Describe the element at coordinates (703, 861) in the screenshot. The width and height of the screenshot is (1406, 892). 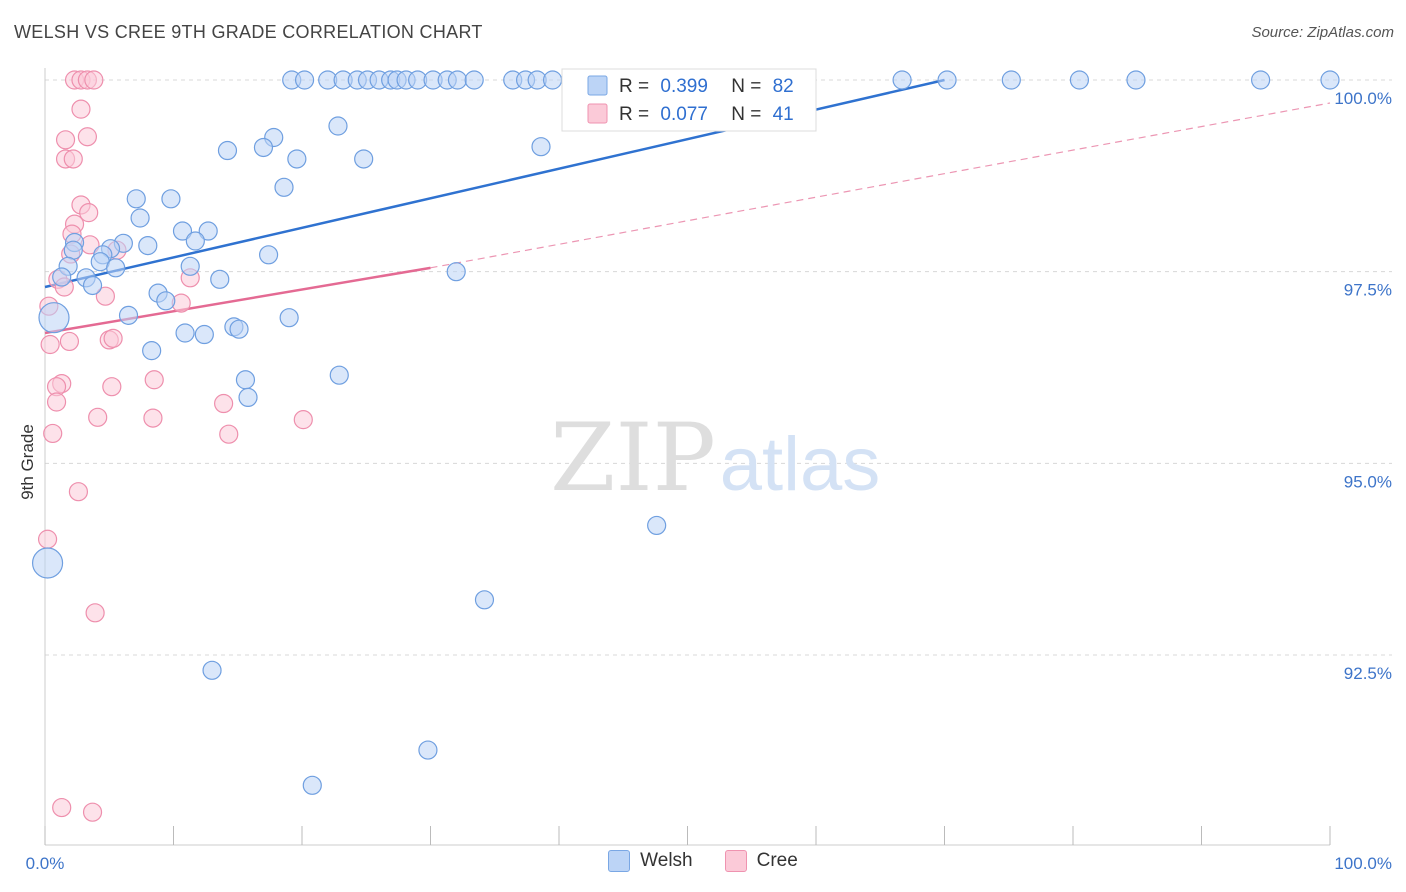
I see `legend-bottom: Welsh Cree` at that location.